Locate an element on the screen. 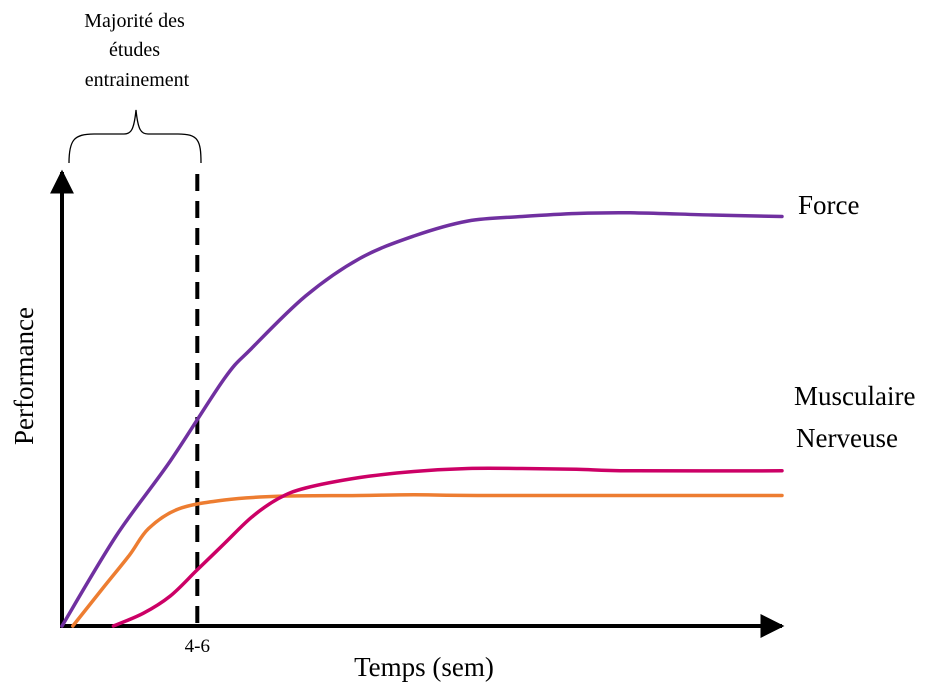 This screenshot has height=684, width=940. annotation-text: Majorité des études entrainement is located at coordinates (137, 50).